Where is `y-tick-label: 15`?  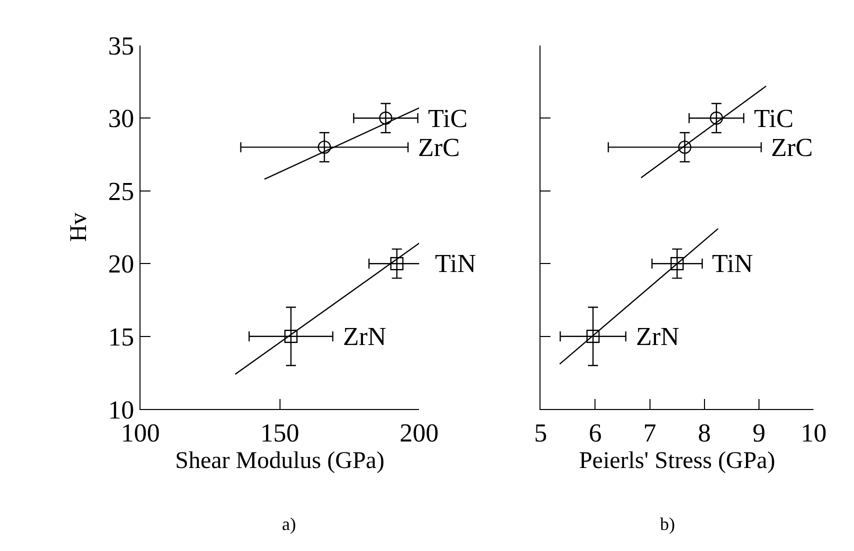 y-tick-label: 15 is located at coordinates (121, 337).